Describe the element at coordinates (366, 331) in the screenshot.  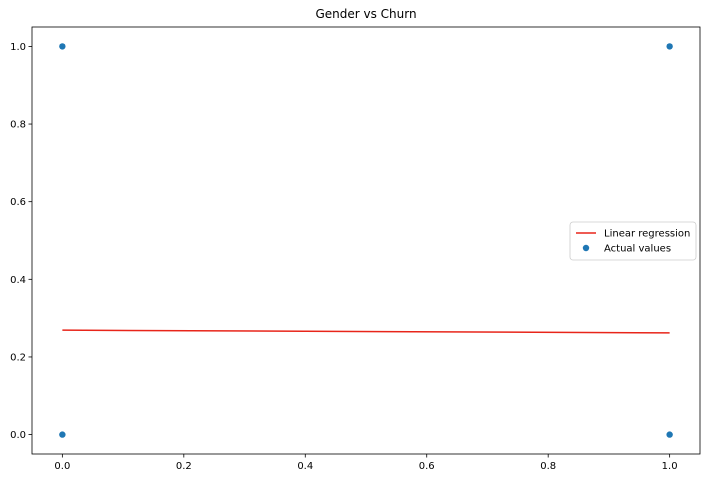
I see `regression-line` at that location.